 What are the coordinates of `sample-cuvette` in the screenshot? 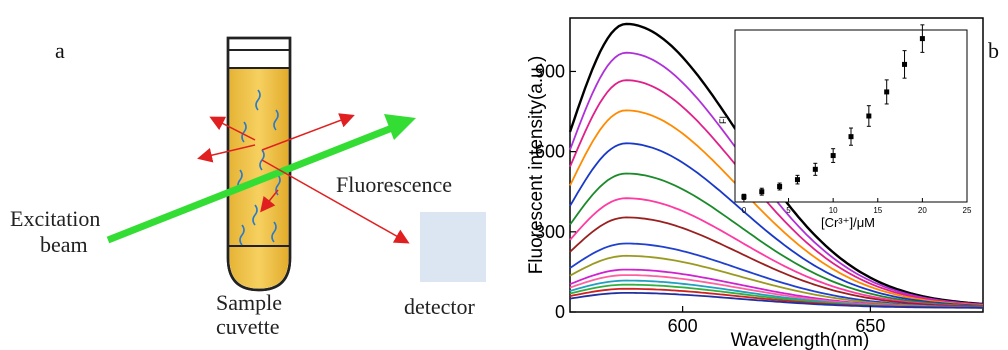 It's located at (259, 164).